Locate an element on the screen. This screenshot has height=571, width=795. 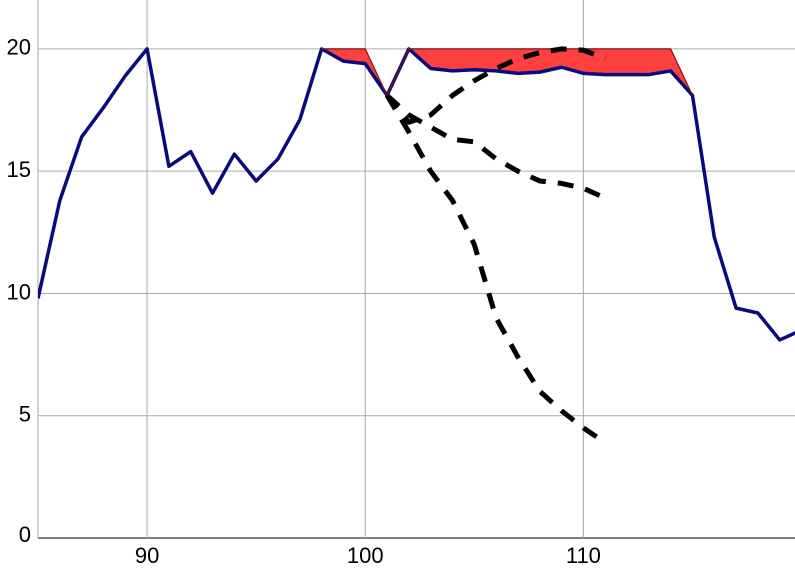
x-tick-label: 110 is located at coordinates (583, 555).